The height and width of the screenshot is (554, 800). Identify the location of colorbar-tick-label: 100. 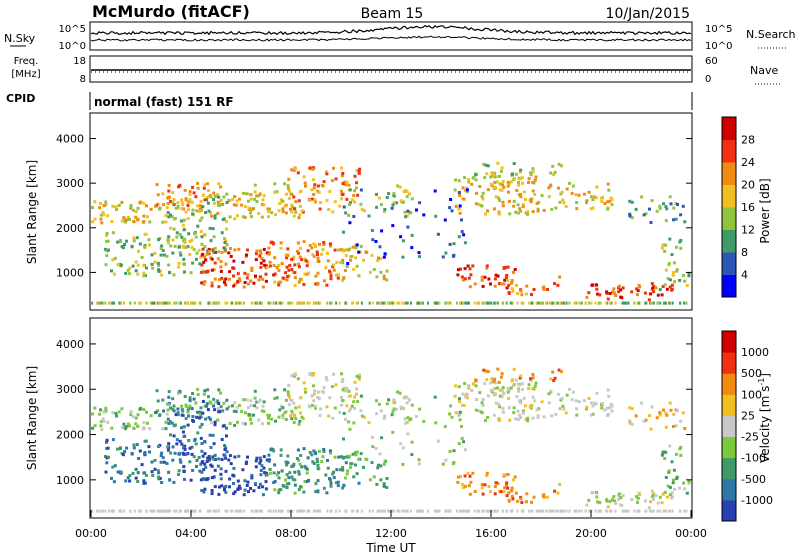
(751, 394).